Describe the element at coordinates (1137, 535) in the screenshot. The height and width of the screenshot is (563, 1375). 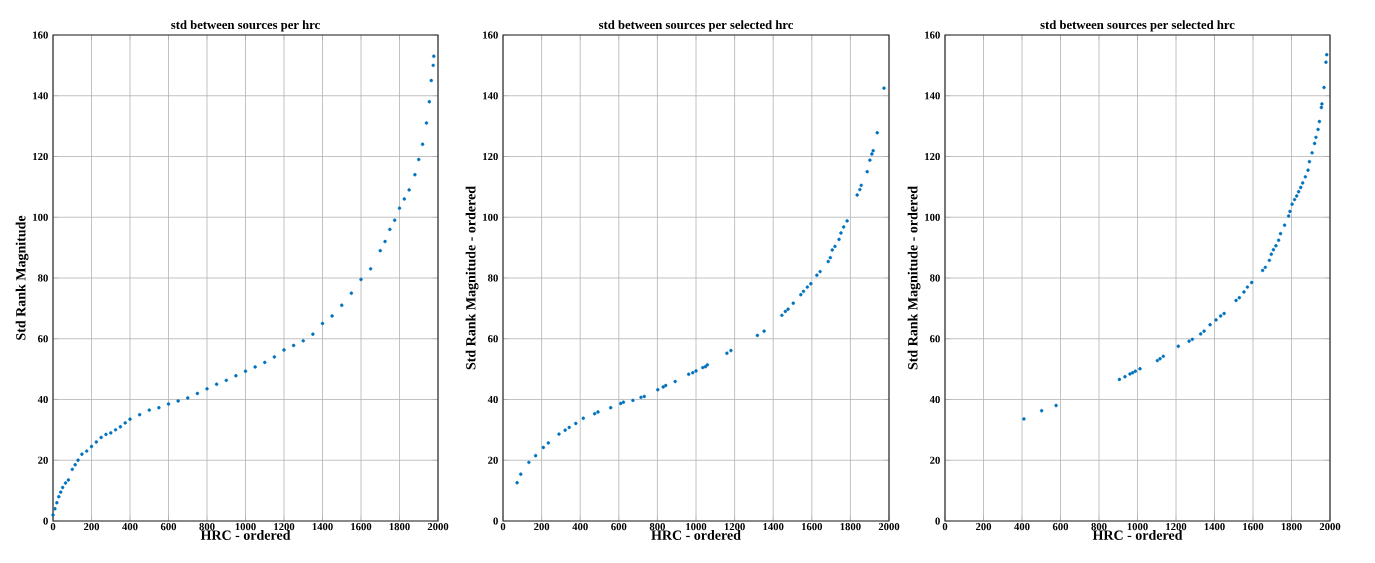
I see `x-axis-title: HRC - ordered` at that location.